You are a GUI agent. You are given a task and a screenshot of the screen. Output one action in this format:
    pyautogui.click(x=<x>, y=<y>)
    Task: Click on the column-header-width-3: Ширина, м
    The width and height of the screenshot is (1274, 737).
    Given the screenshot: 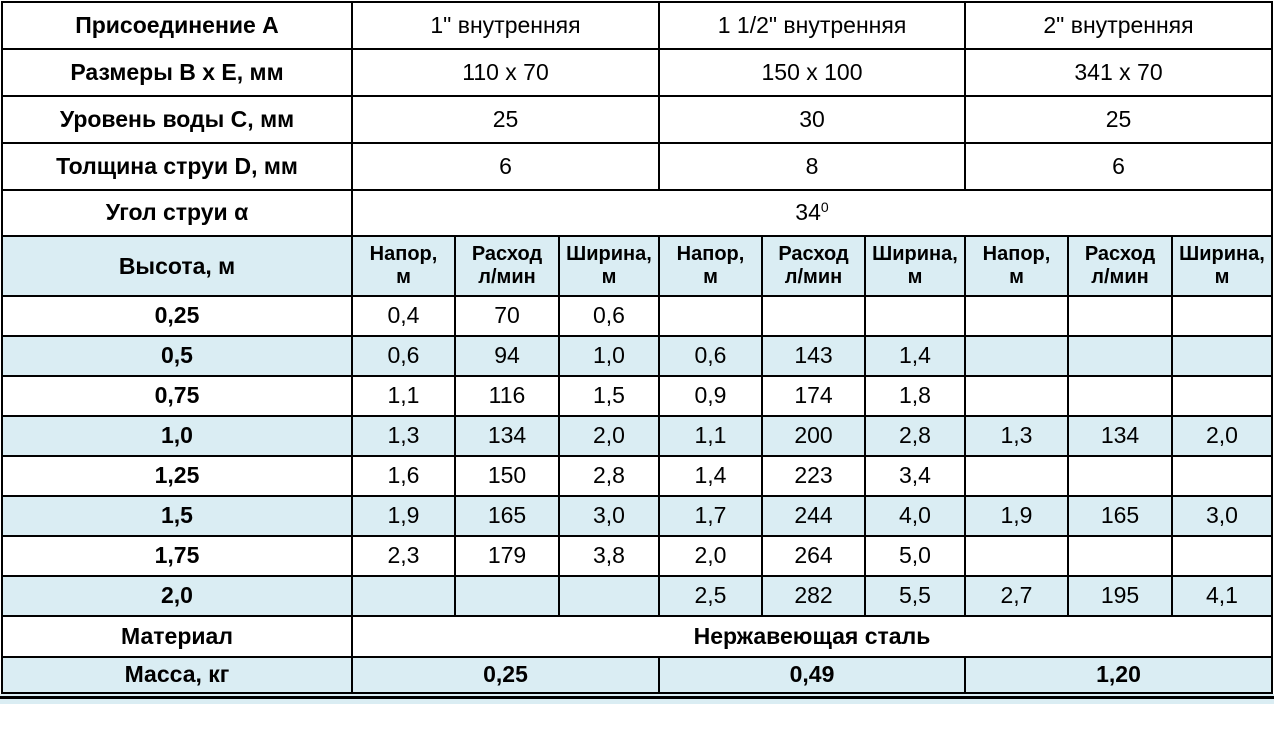 What is the action you would take?
    pyautogui.click(x=1222, y=266)
    